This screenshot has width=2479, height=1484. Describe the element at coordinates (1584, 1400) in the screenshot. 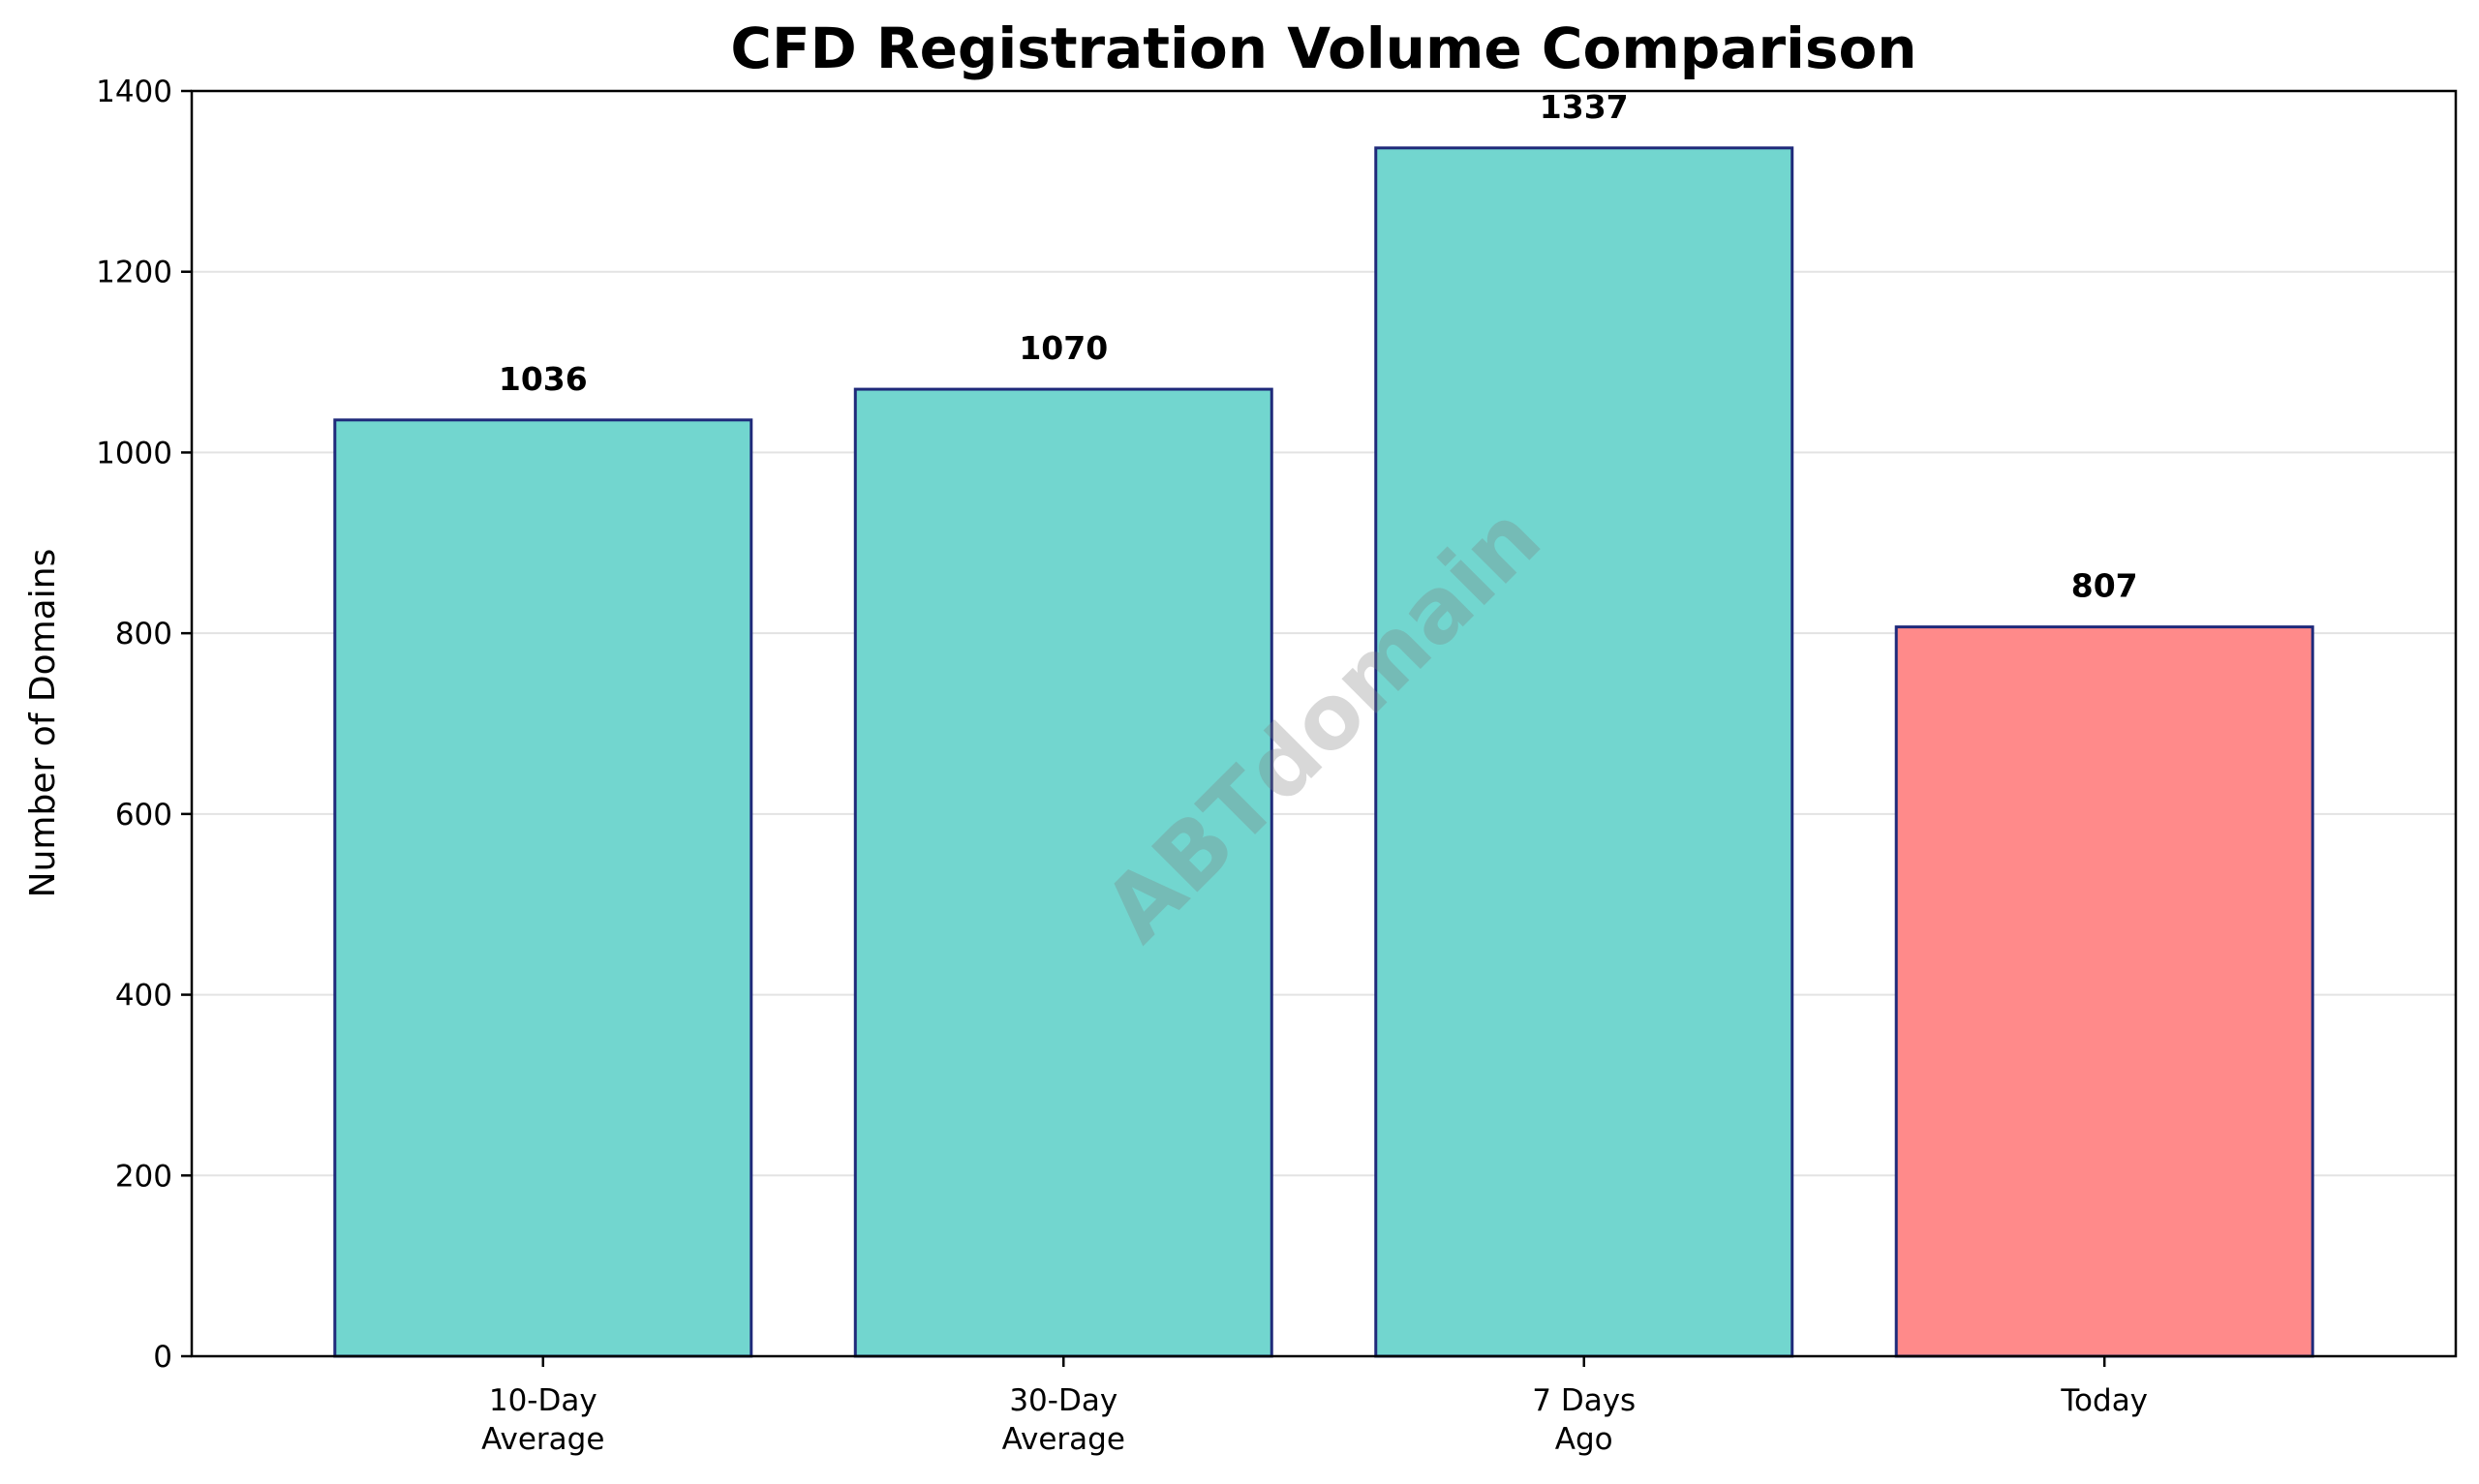

I see `x-tick-label-line: 7 Days` at that location.